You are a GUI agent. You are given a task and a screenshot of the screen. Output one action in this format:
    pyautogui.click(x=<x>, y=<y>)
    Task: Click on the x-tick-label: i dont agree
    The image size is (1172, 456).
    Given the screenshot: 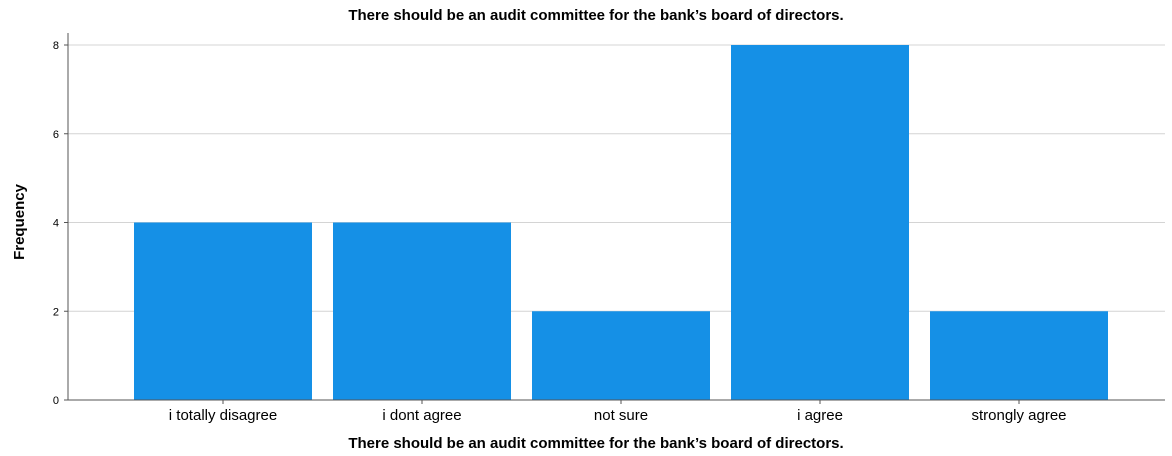 What is the action you would take?
    pyautogui.click(x=421, y=415)
    